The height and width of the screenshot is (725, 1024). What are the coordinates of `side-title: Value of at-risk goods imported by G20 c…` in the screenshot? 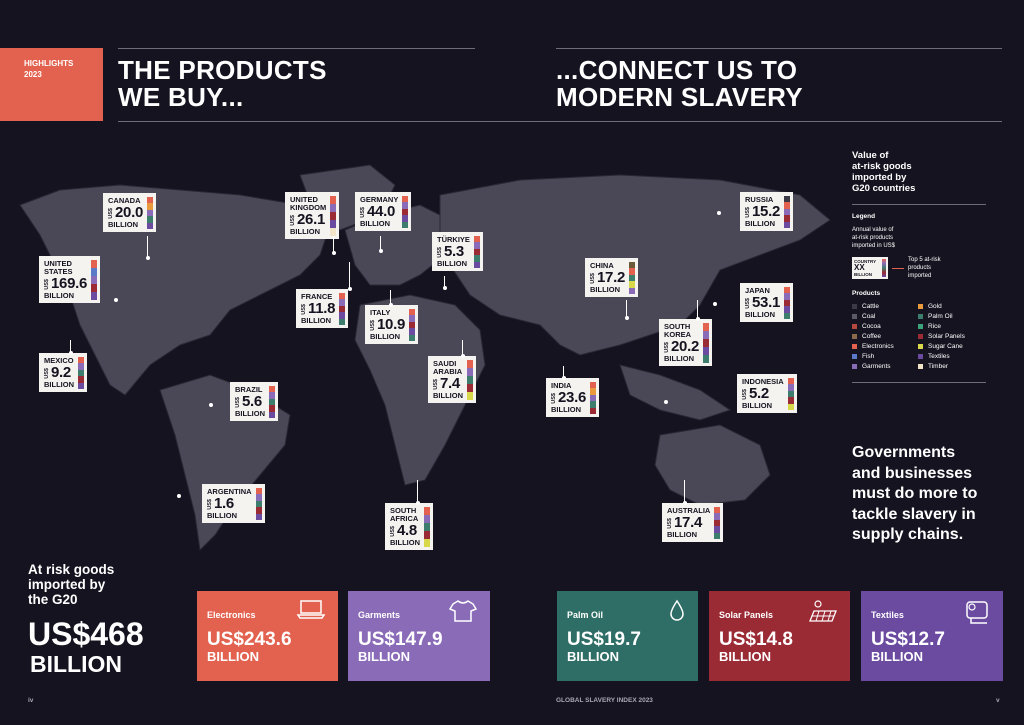 It's located at (884, 172).